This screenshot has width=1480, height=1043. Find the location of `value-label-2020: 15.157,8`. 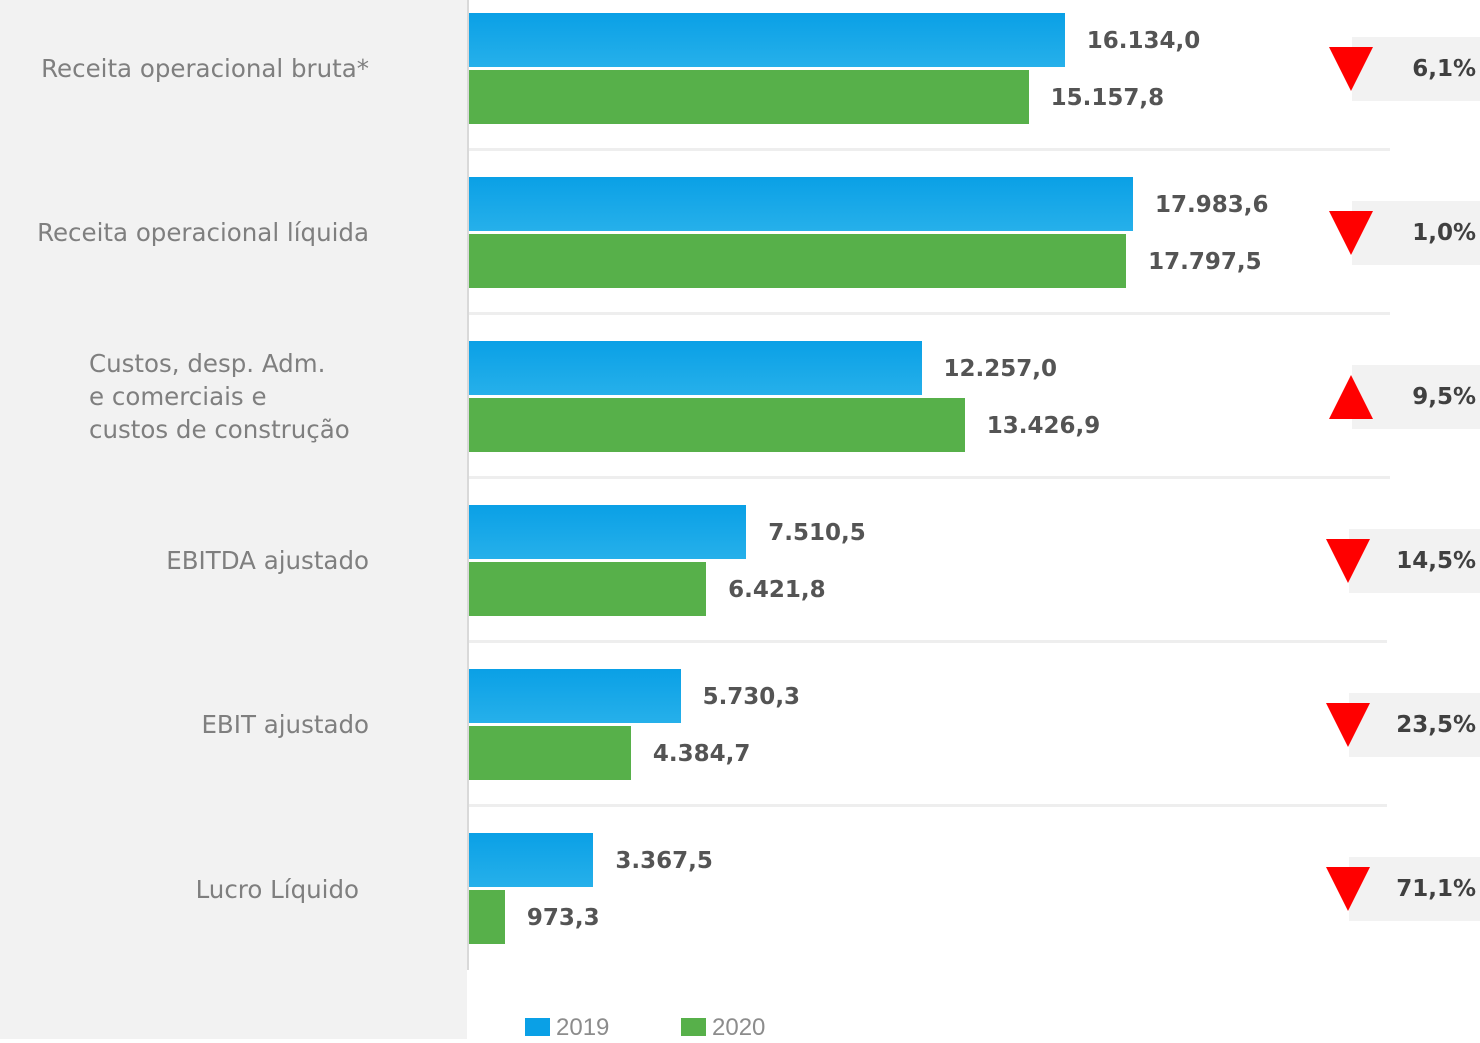

value-label-2020: 15.157,8 is located at coordinates (1107, 98).